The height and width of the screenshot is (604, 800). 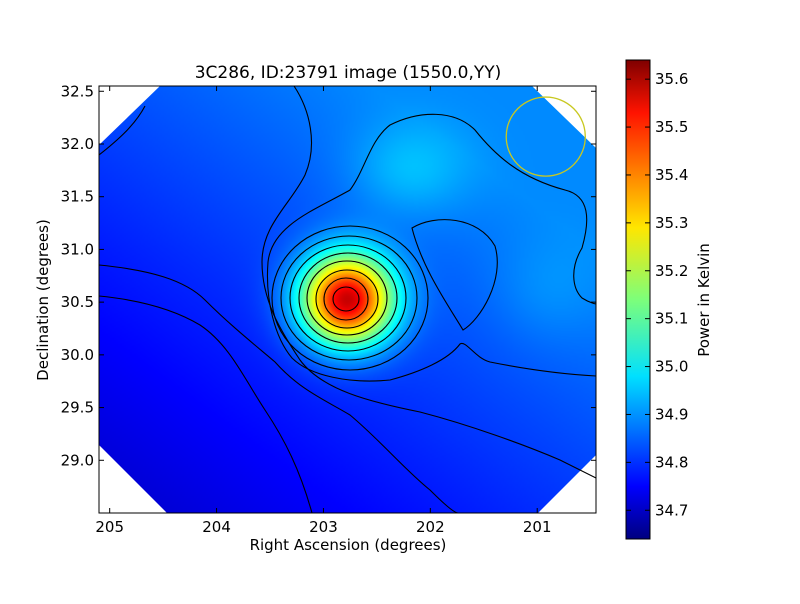 What do you see at coordinates (43, 300) in the screenshot?
I see `y-axis-label: Declination (degrees)` at bounding box center [43, 300].